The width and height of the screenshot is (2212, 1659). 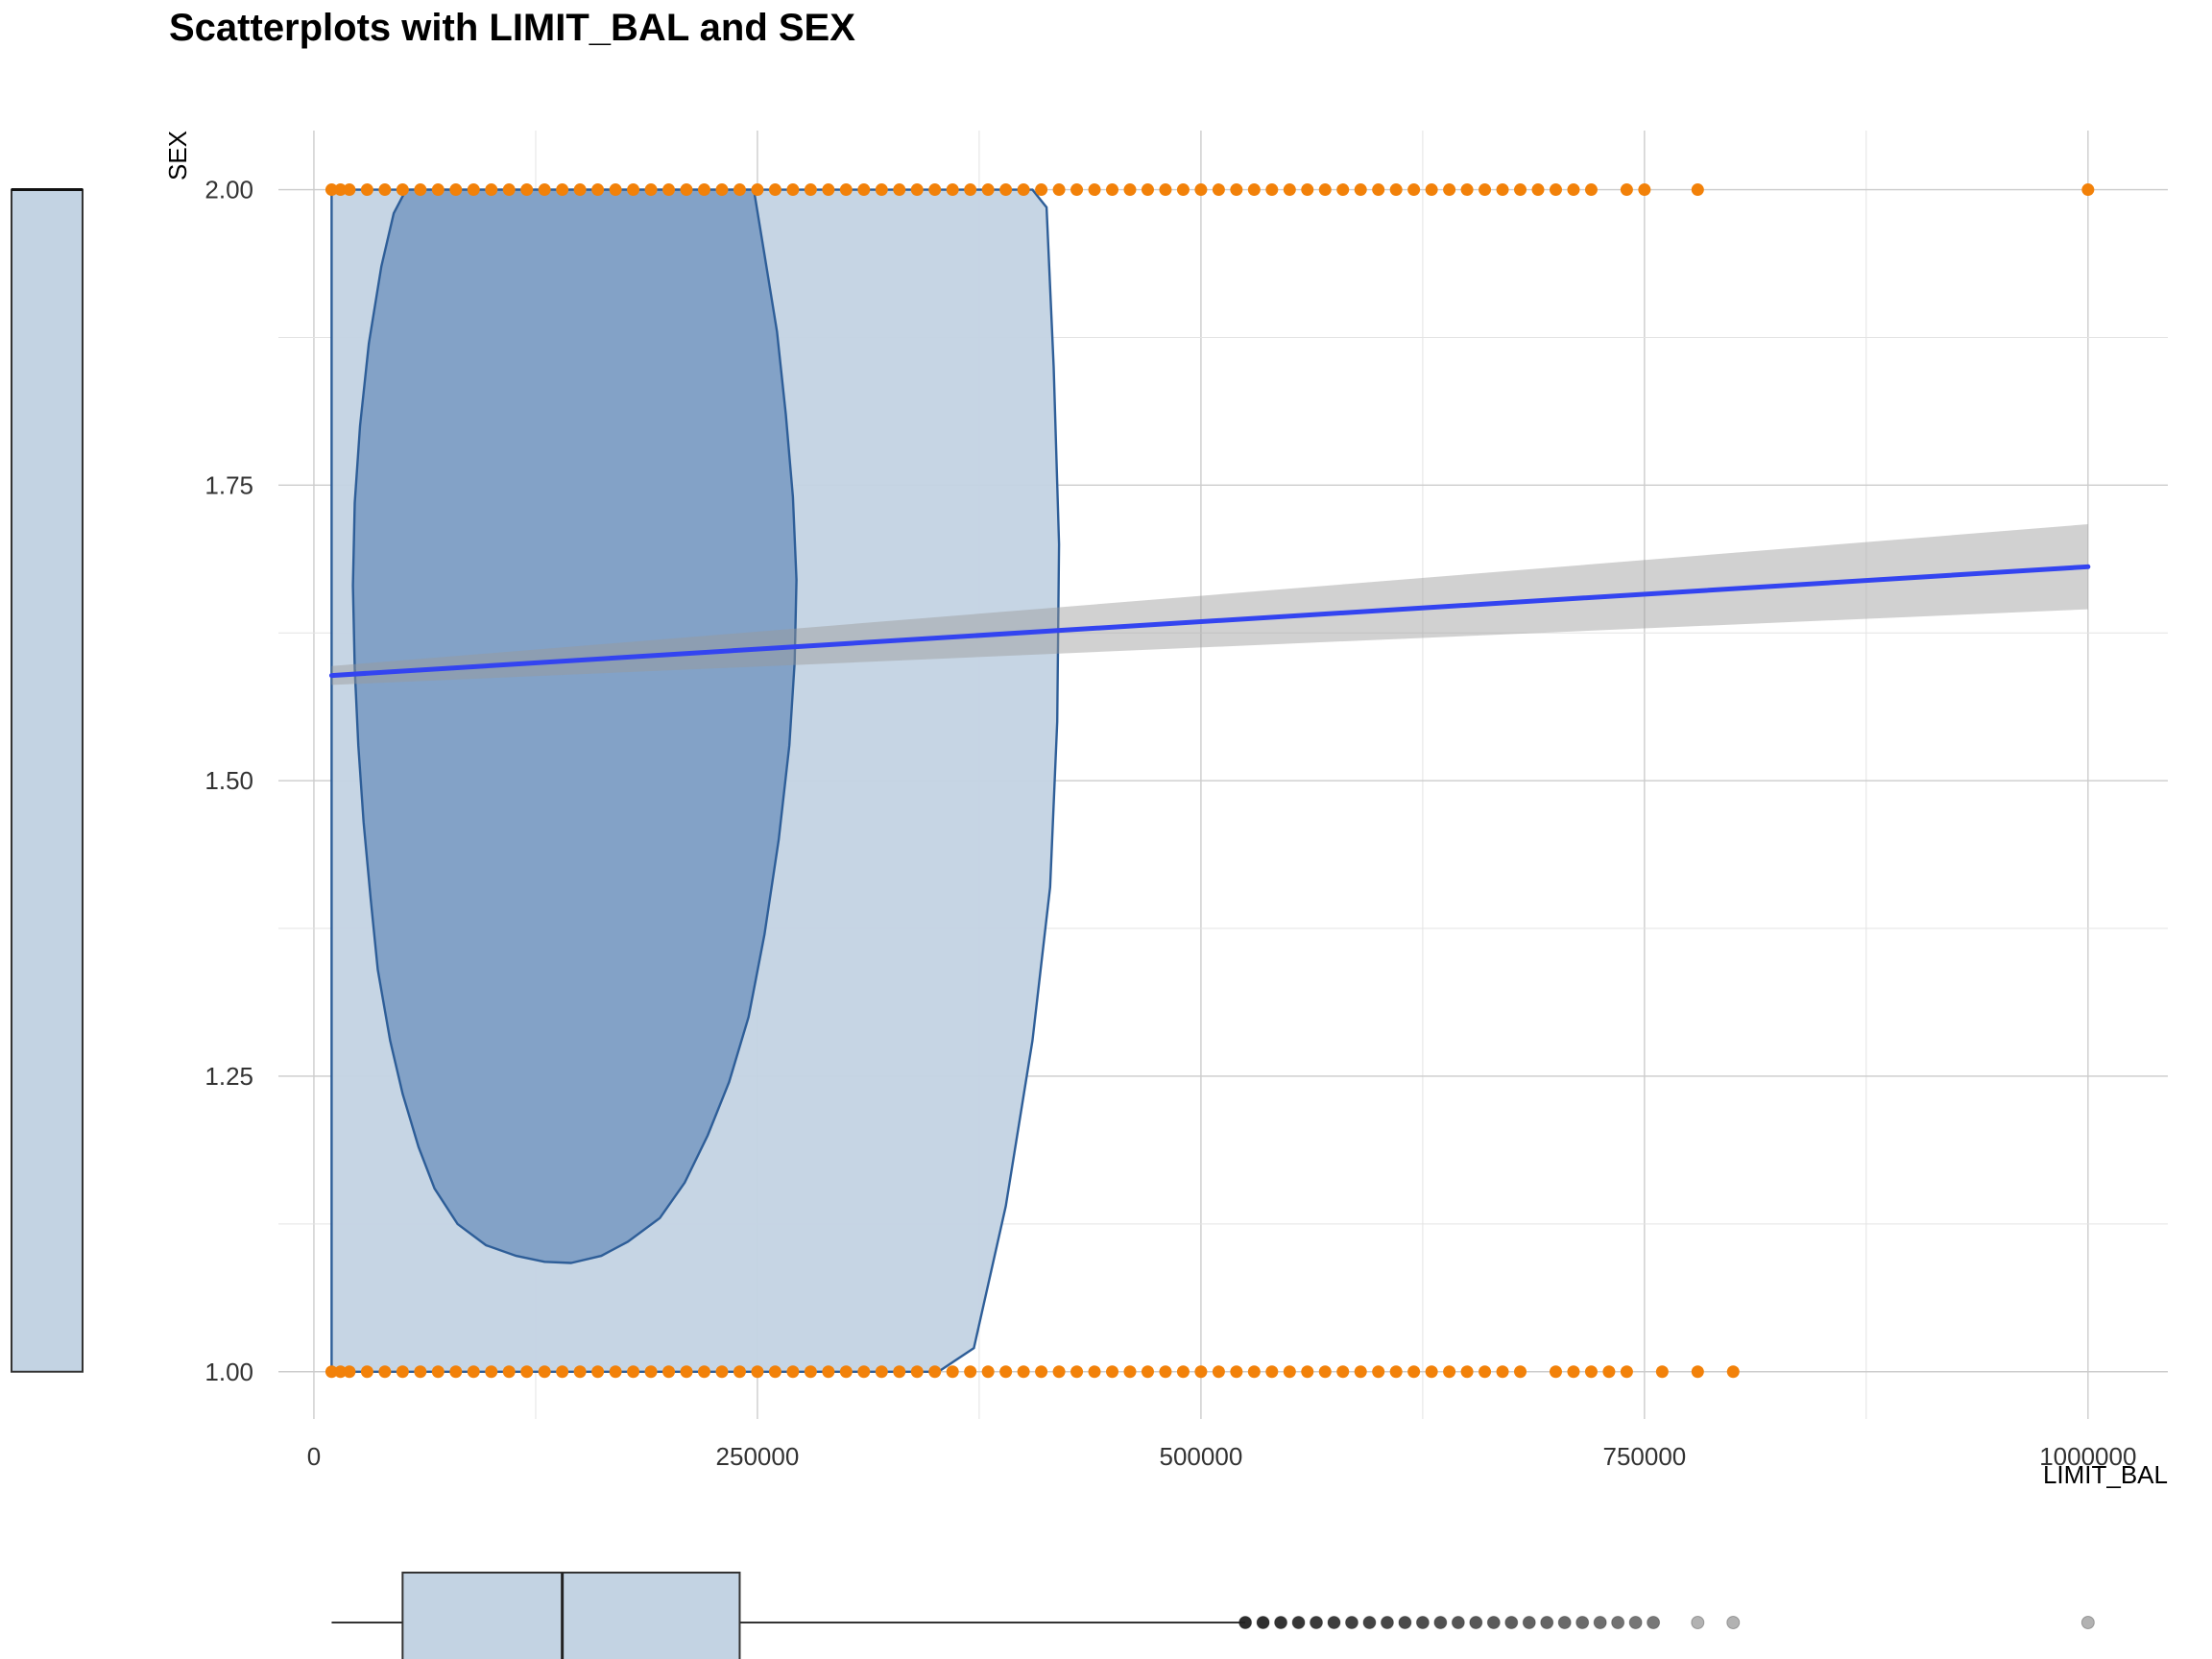 I want to click on y-tick-label: 1.00, so click(x=229, y=1372).